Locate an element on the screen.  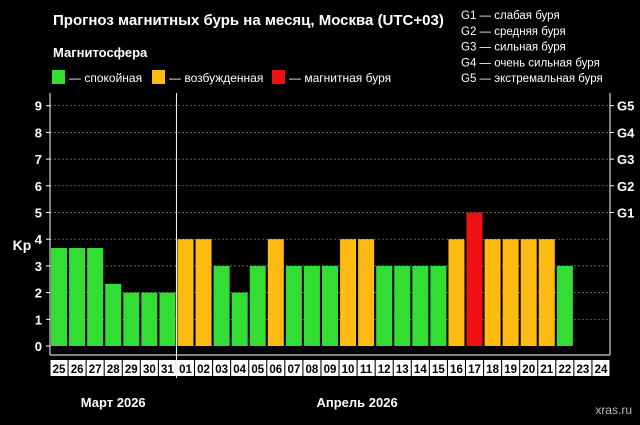
x-tick-label-12: 12 is located at coordinates (384, 370).